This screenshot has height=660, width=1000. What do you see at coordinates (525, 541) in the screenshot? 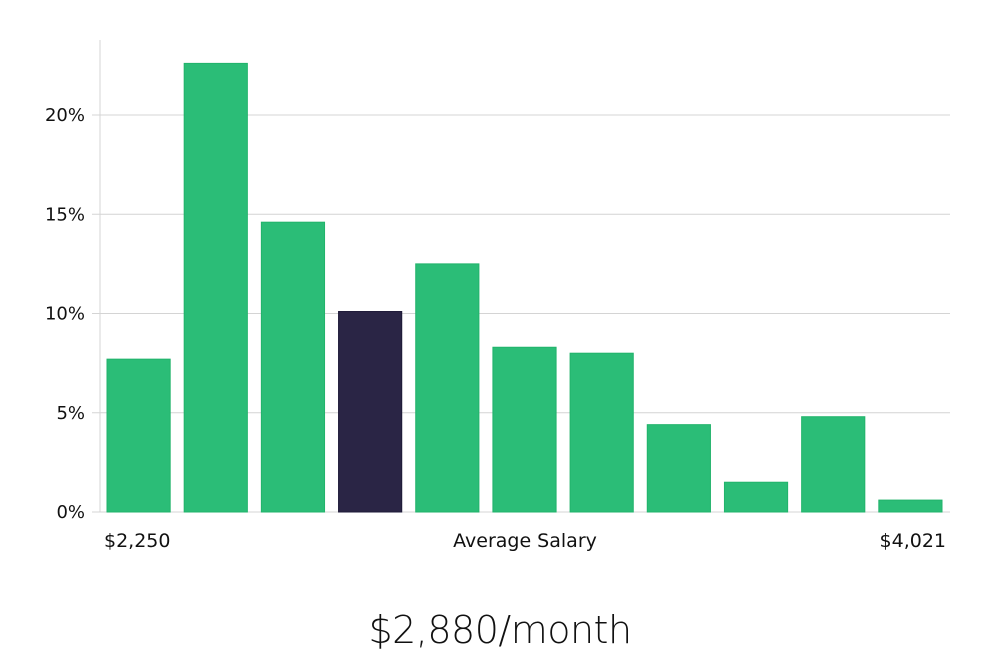
I see `x-axis-title: Average Salary` at bounding box center [525, 541].